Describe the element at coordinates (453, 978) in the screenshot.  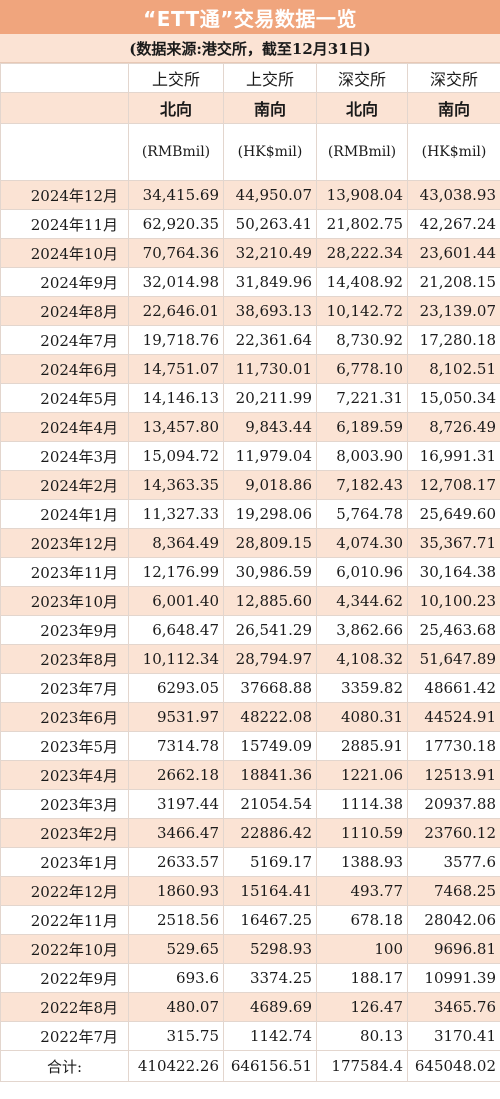
I see `row-value: 10991.39` at that location.